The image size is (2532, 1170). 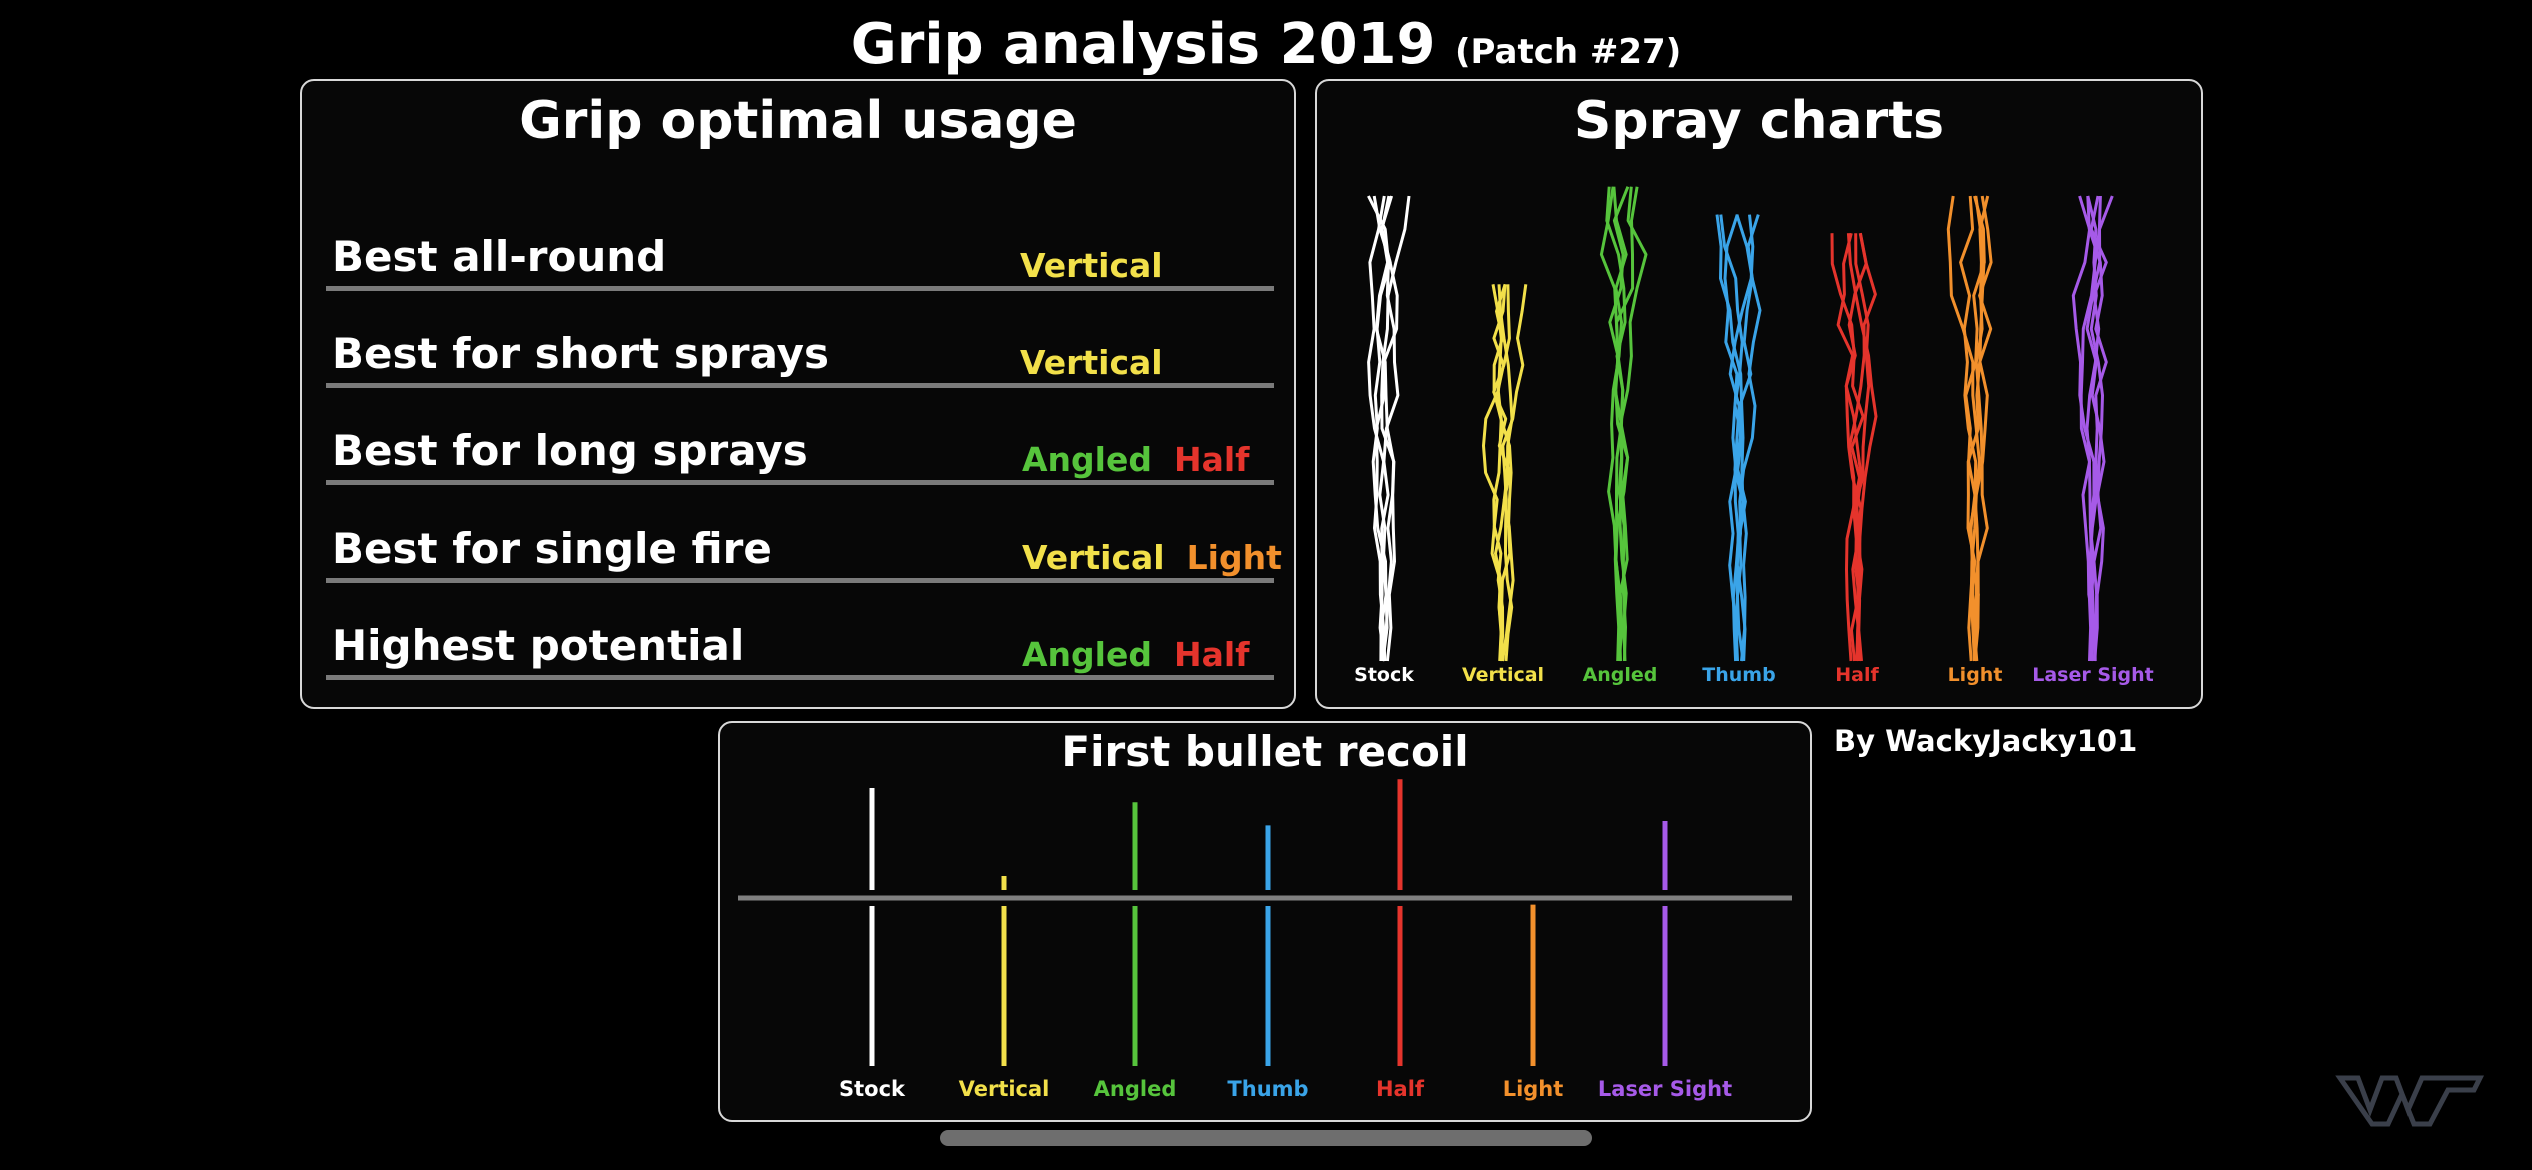 I want to click on usage-row: Best for short sprays Vertical, so click(x=800, y=358).